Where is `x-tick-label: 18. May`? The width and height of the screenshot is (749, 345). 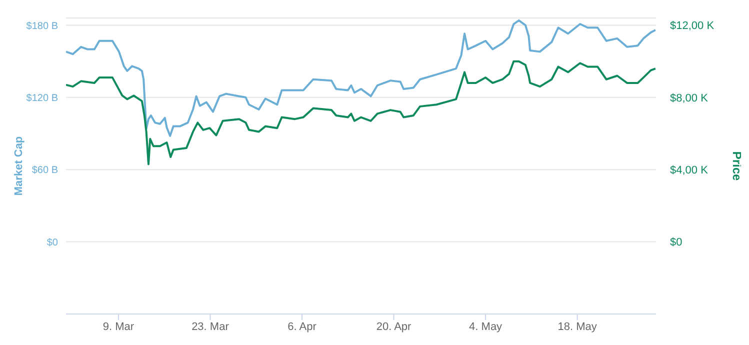 x-tick-label: 18. May is located at coordinates (578, 326).